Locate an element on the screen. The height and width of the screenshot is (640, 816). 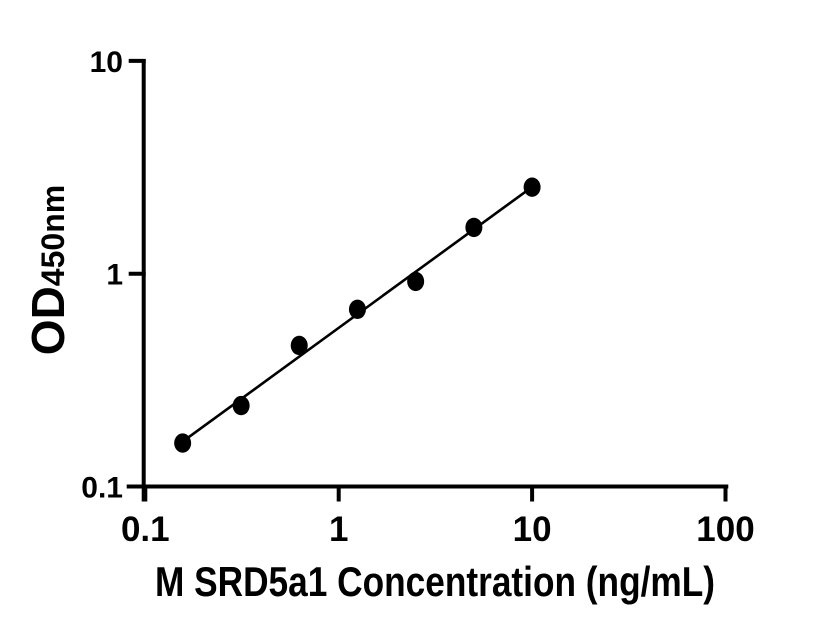
x-tick-label-1: 1 is located at coordinates (338, 529).